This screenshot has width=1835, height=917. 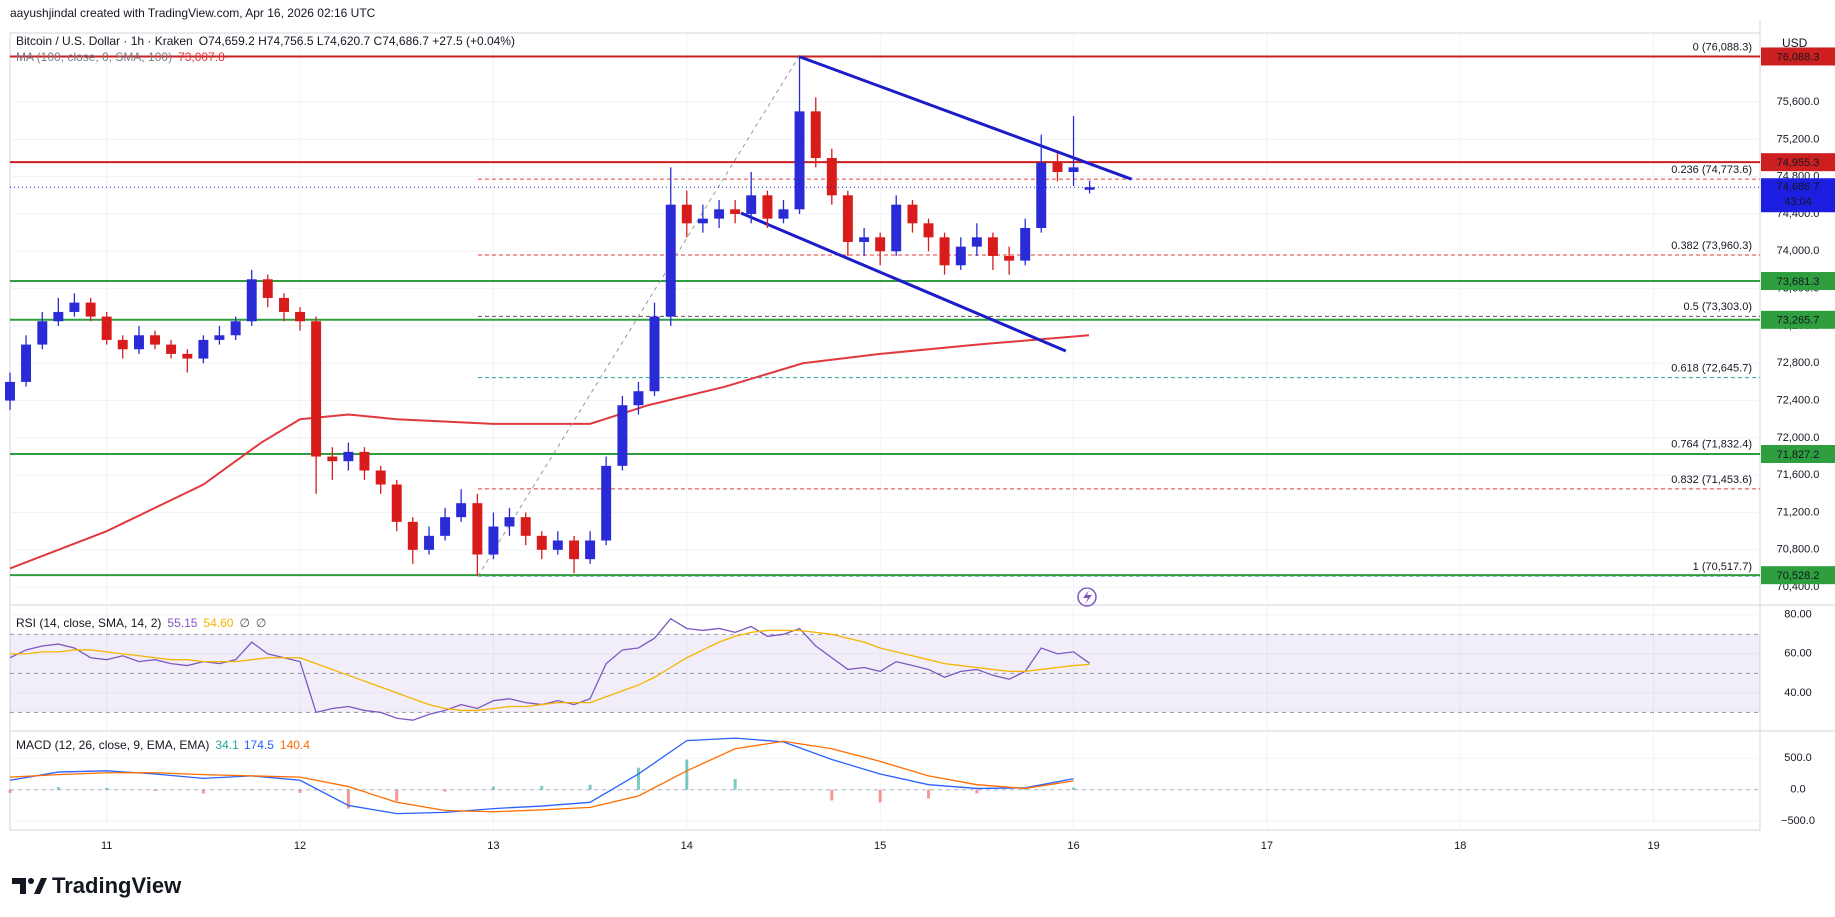 I want to click on price-tag-label: 76,088.3, so click(x=1798, y=57).